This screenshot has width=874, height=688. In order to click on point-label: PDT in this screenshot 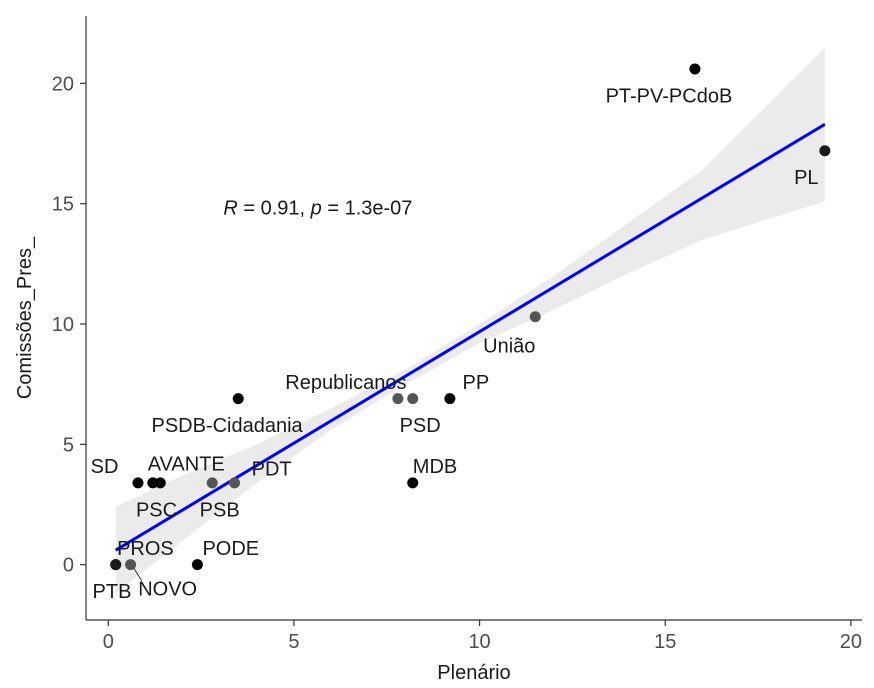, I will do `click(272, 469)`.